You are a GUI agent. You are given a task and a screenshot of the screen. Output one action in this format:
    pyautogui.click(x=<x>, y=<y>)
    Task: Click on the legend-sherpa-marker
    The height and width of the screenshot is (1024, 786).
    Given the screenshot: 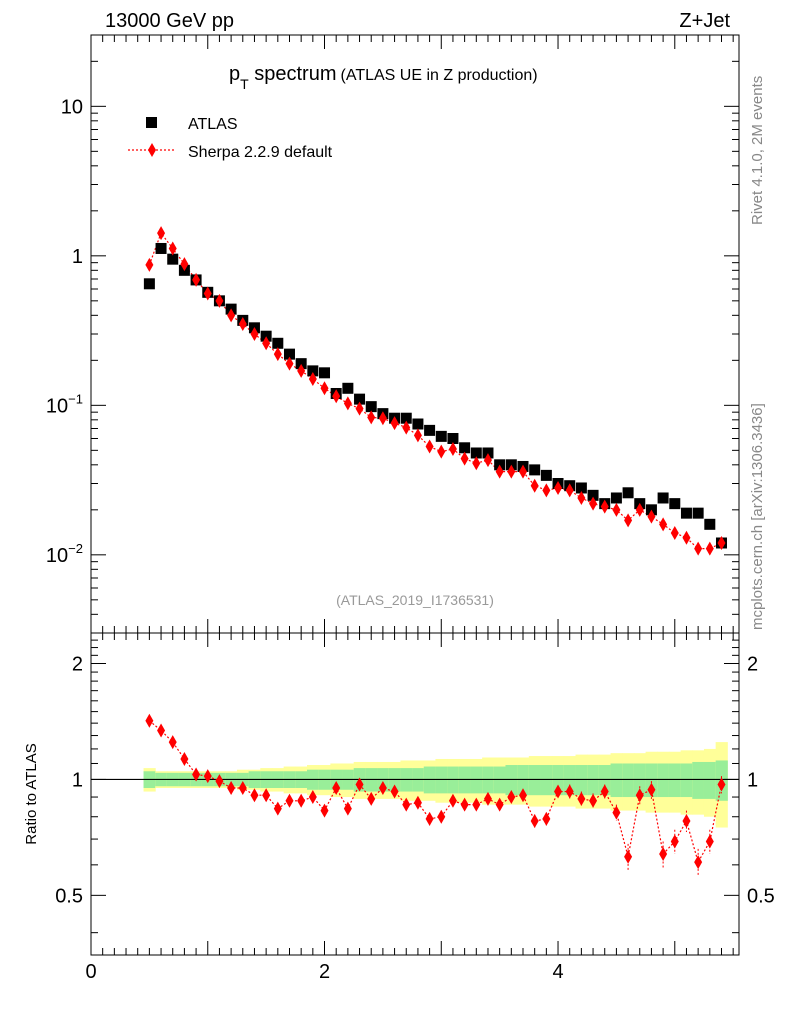 What is the action you would take?
    pyautogui.click(x=152, y=150)
    